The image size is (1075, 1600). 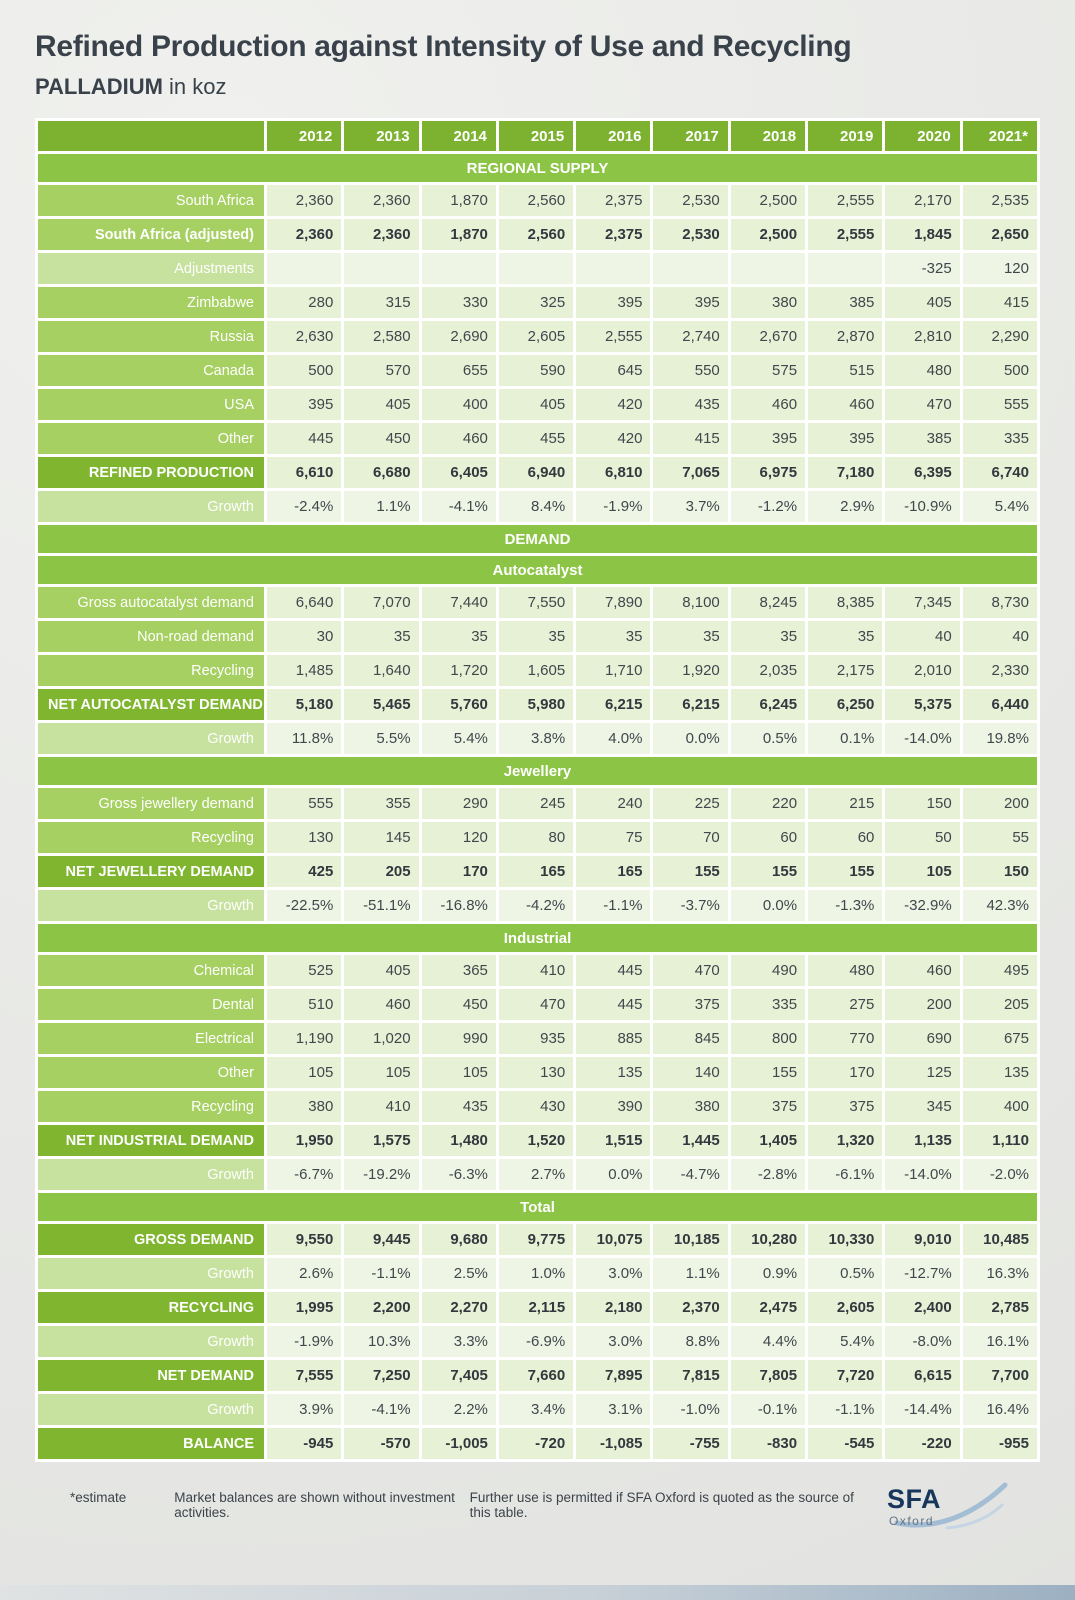 I want to click on year-header: 2014, so click(x=458, y=136).